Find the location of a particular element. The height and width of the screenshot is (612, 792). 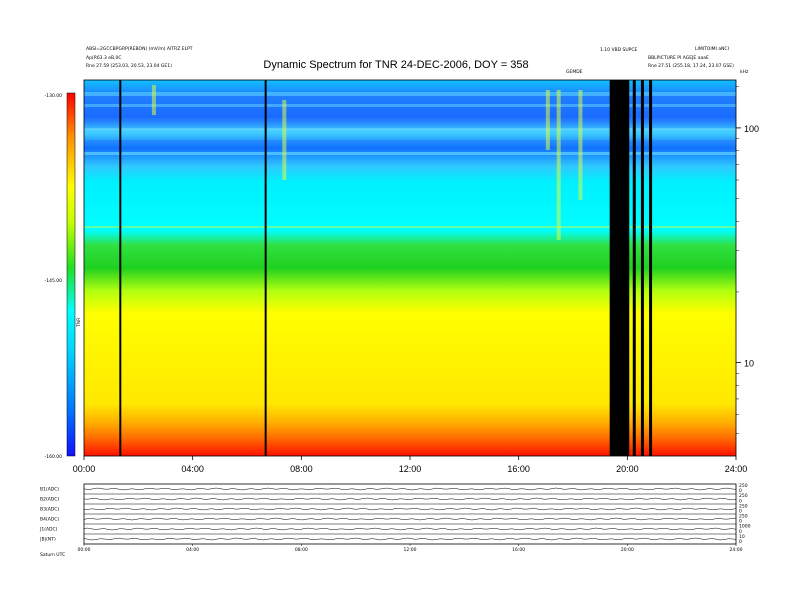

x-axis: 00:00 04:00 08:00 12:00 16:00 20:00 24:00 is located at coordinates (410, 465).